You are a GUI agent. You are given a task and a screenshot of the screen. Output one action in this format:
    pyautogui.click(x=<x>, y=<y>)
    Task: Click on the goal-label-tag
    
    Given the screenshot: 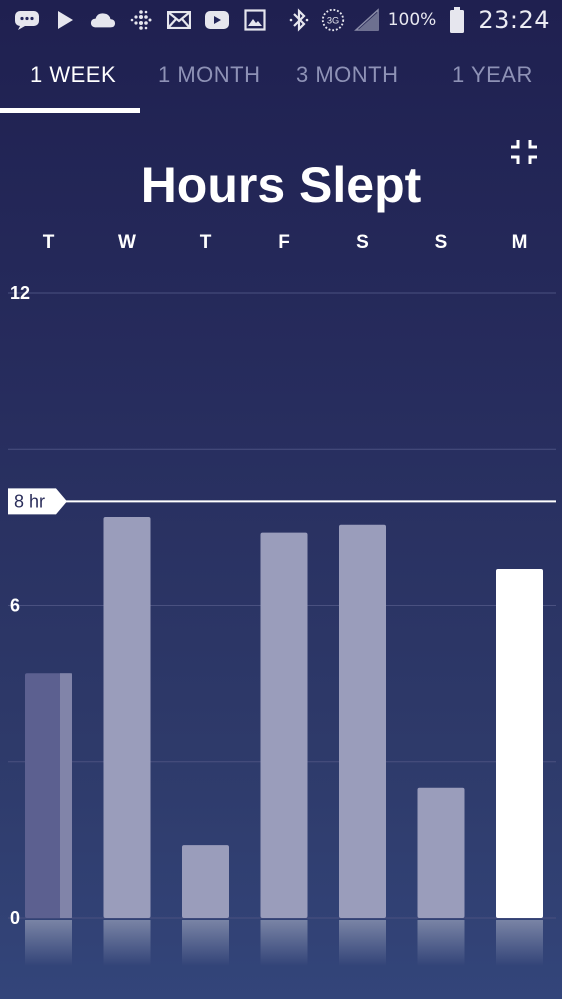 What is the action you would take?
    pyautogui.click(x=37, y=501)
    